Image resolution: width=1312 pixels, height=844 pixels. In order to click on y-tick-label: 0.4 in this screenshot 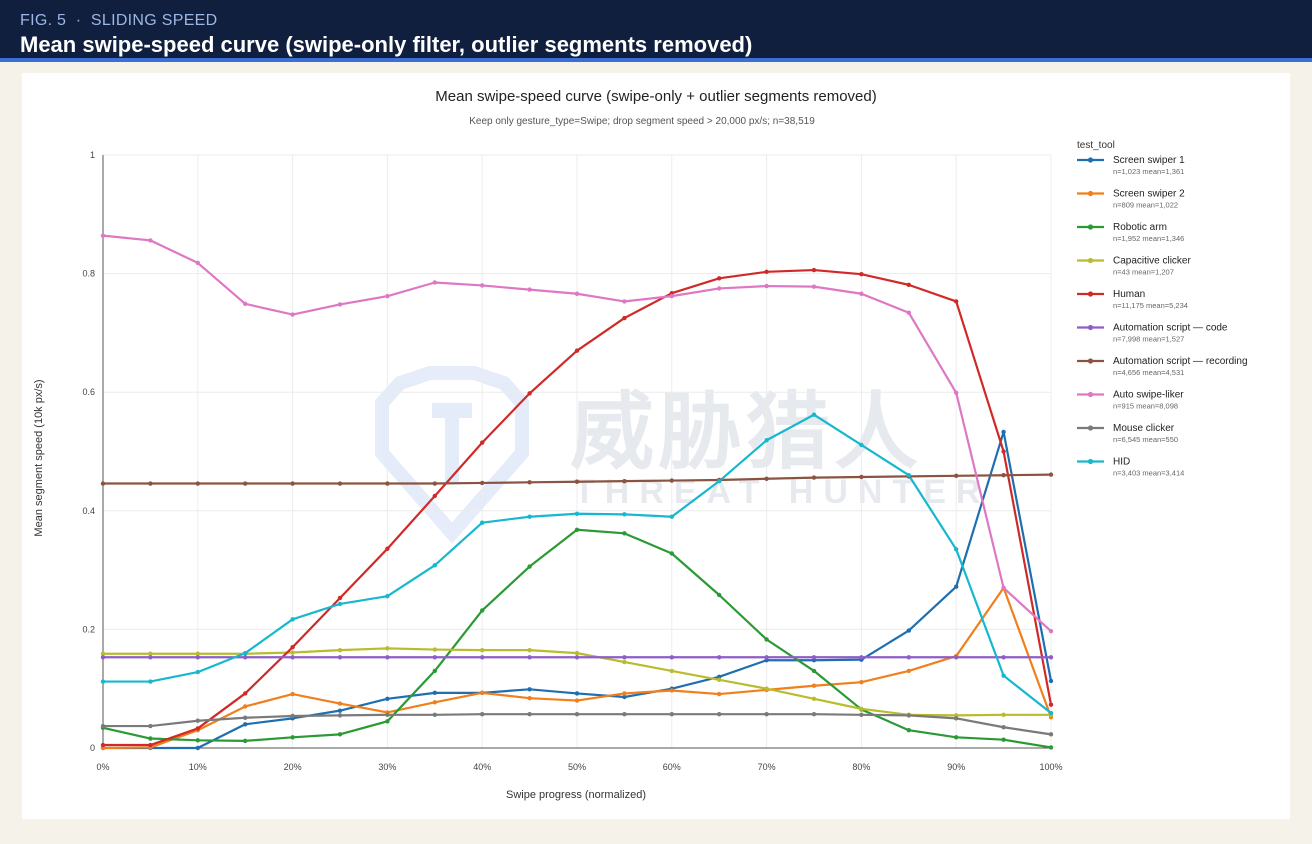, I will do `click(88, 511)`.